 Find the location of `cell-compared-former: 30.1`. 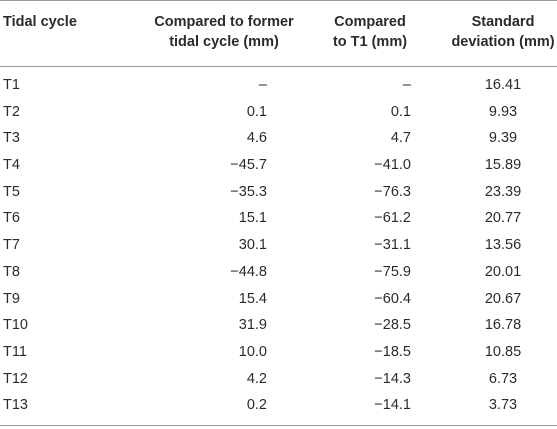

cell-compared-former: 30.1 is located at coordinates (252, 245).